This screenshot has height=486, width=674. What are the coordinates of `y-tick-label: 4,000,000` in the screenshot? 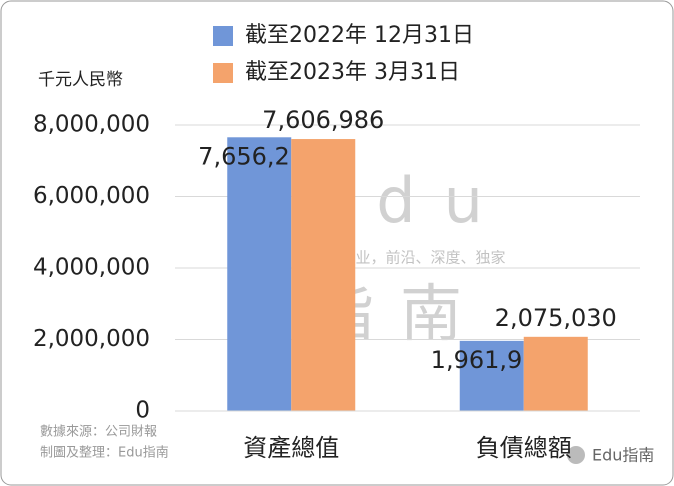 It's located at (91, 268).